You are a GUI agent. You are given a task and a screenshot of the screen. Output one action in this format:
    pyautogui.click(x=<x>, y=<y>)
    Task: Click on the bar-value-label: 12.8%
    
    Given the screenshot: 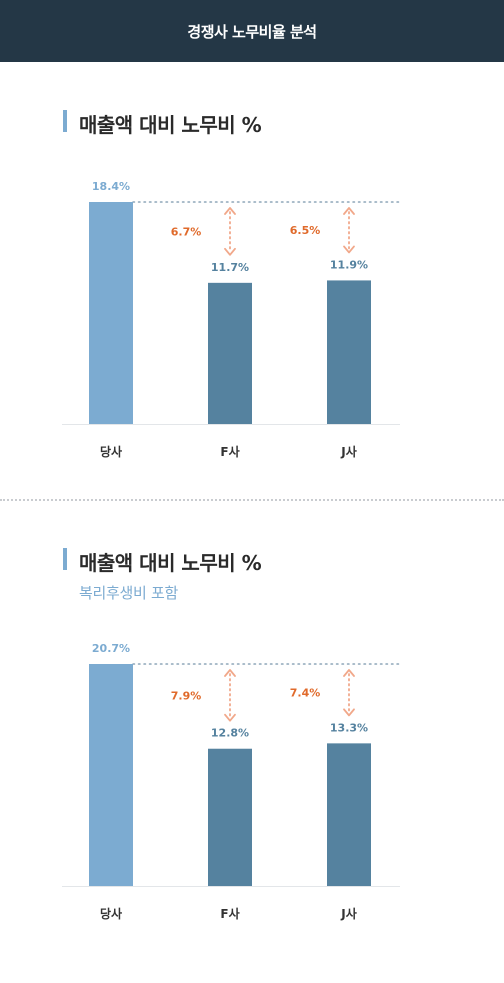 What is the action you would take?
    pyautogui.click(x=230, y=733)
    